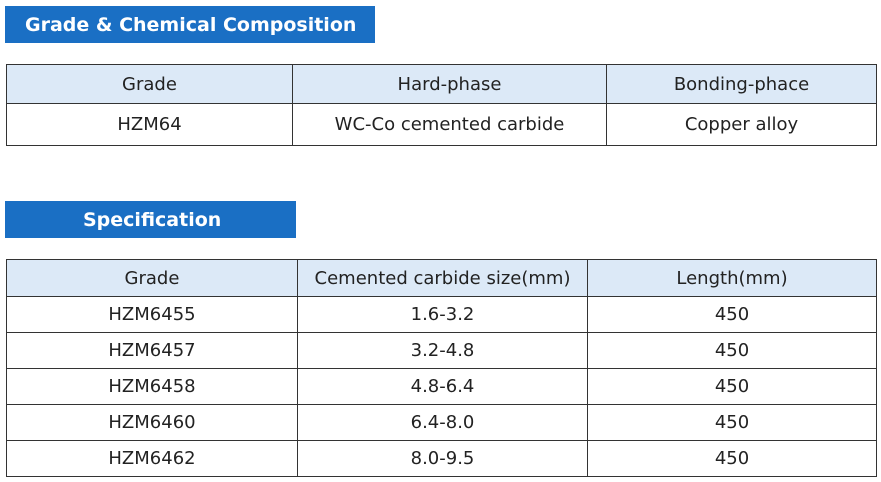  I want to click on table-cell: 6.4-8.0, so click(442, 422).